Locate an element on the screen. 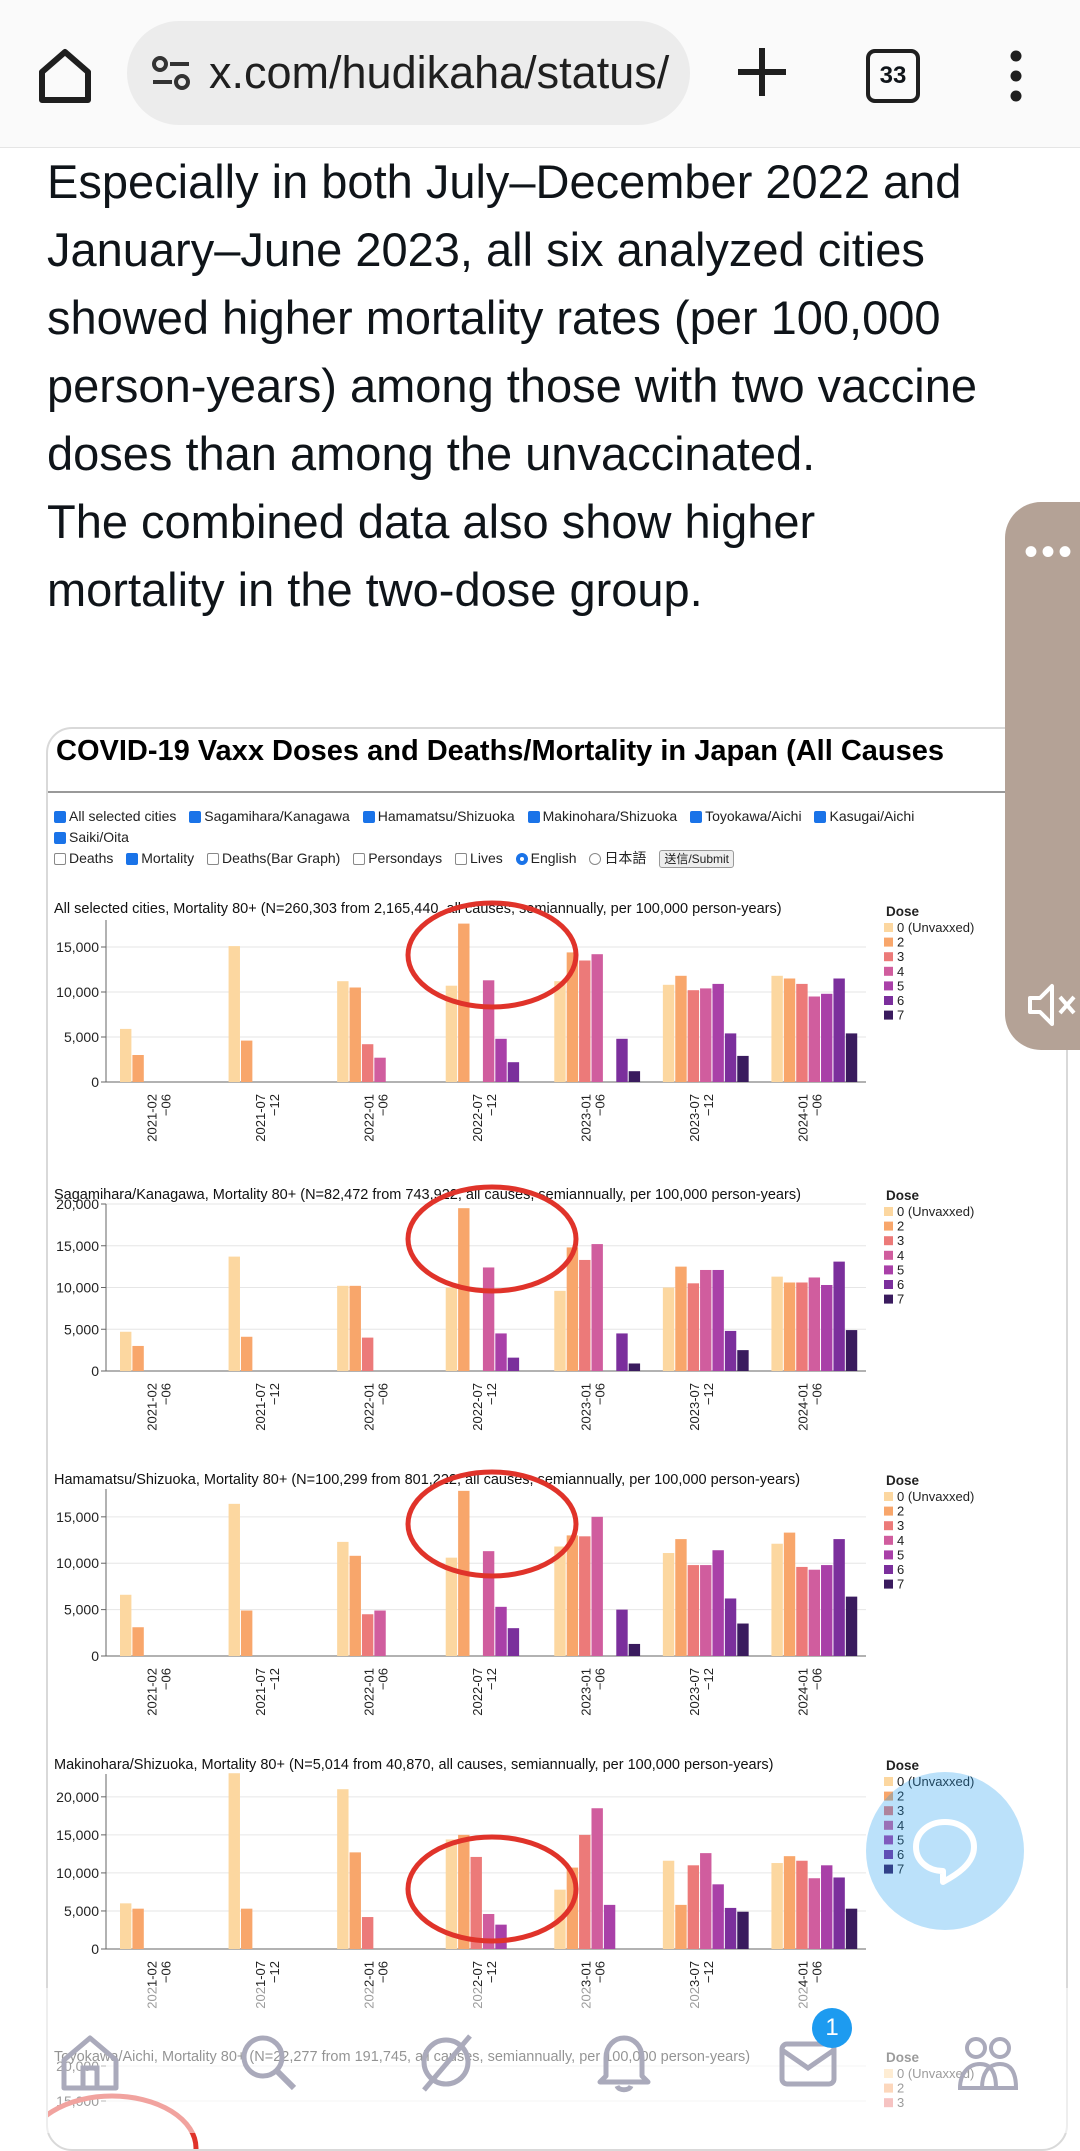 The image size is (1080, 2151). x-tick-text: 2024-01 is located at coordinates (803, 1118).